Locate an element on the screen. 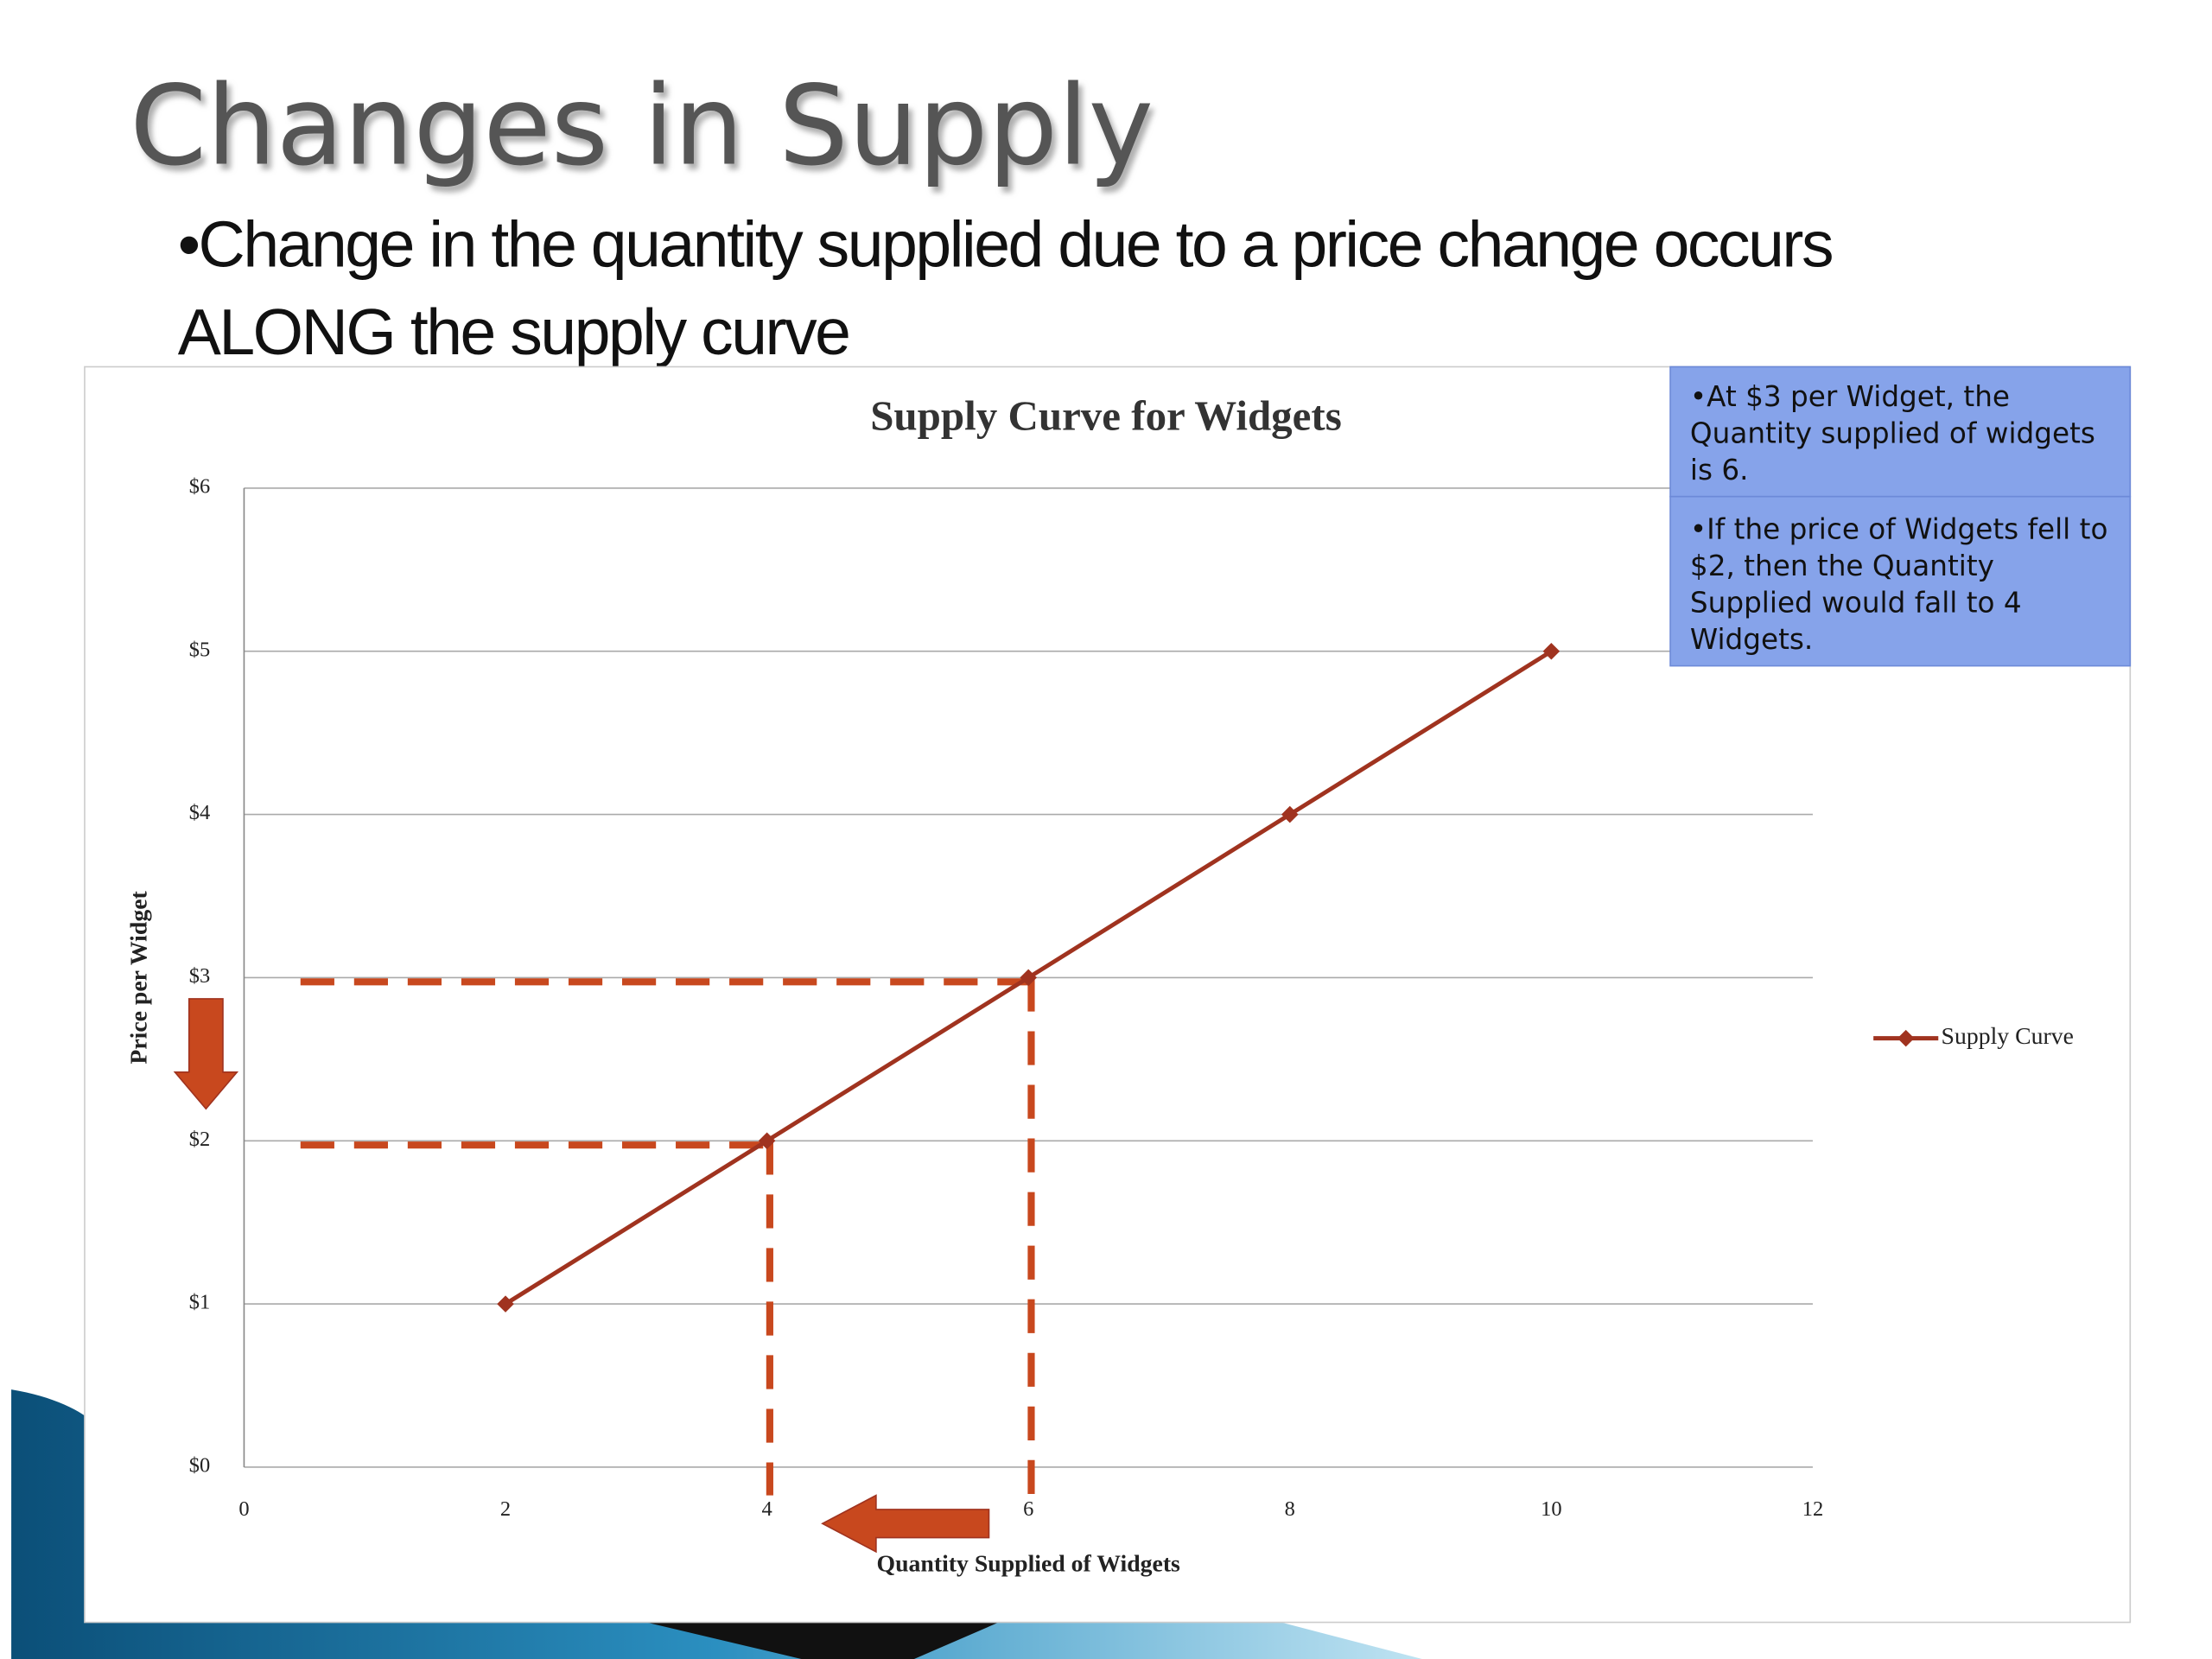 The width and height of the screenshot is (2212, 1659). background-wave is located at coordinates (716, 1524).